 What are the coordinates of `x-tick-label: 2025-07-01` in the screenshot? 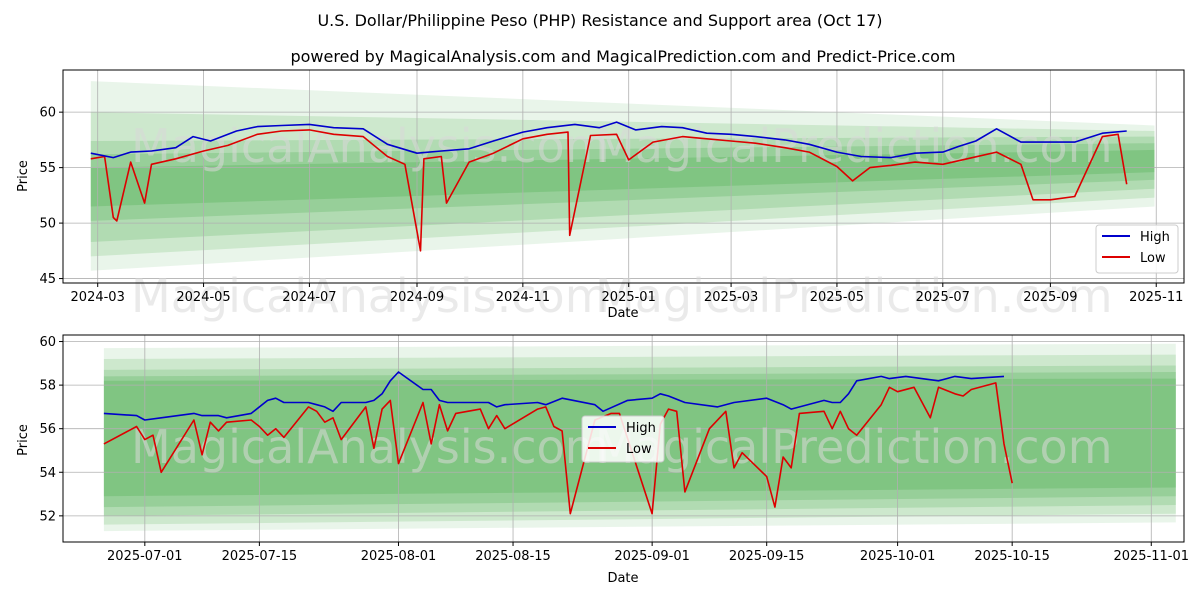 It's located at (145, 556).